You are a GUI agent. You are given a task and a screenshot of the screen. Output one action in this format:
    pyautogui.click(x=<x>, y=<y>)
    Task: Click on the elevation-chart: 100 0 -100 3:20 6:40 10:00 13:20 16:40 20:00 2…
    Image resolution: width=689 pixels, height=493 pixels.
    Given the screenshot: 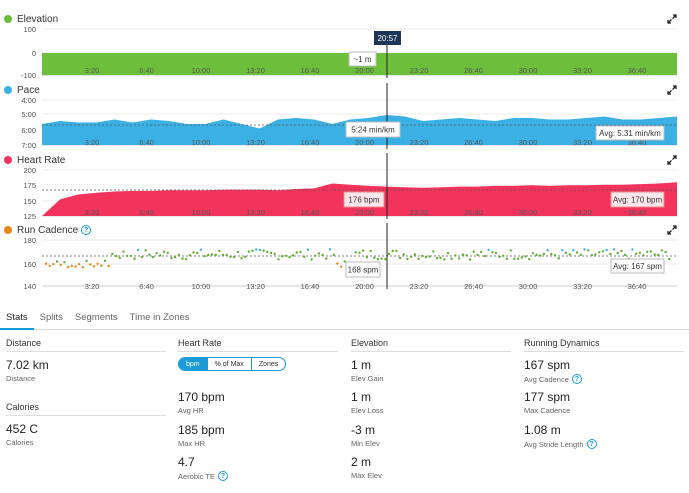 What is the action you would take?
    pyautogui.click(x=344, y=47)
    